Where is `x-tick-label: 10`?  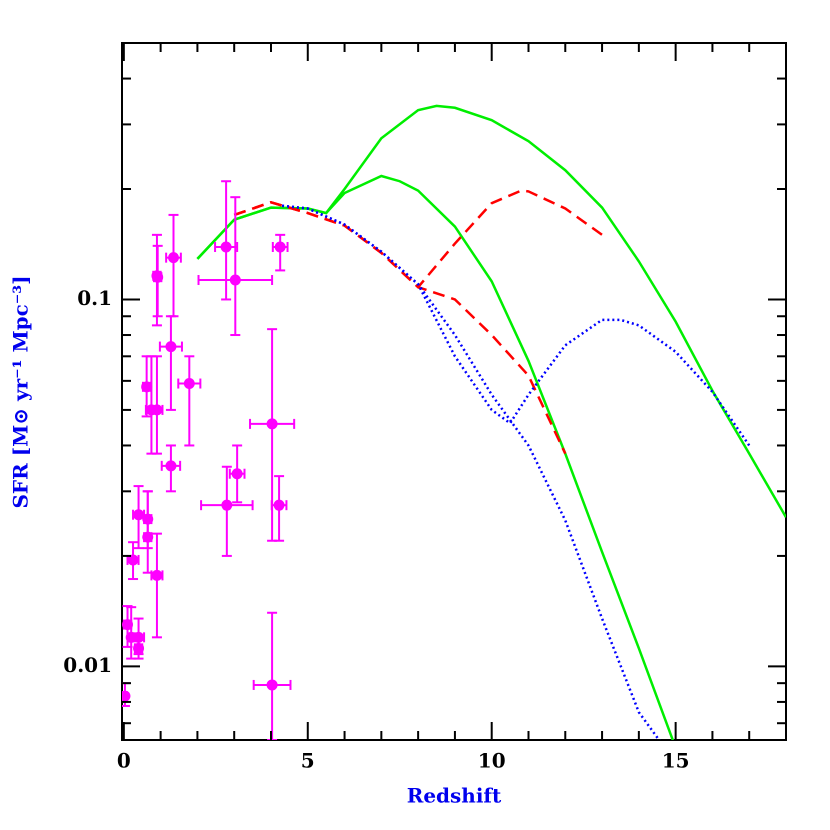
x-tick-label: 10 is located at coordinates (492, 761).